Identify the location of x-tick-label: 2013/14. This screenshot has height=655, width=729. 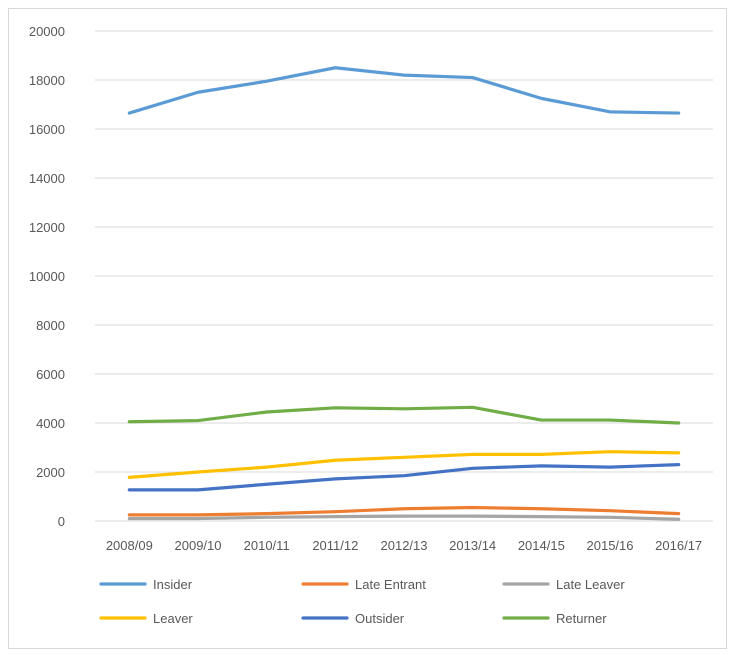
(472, 545).